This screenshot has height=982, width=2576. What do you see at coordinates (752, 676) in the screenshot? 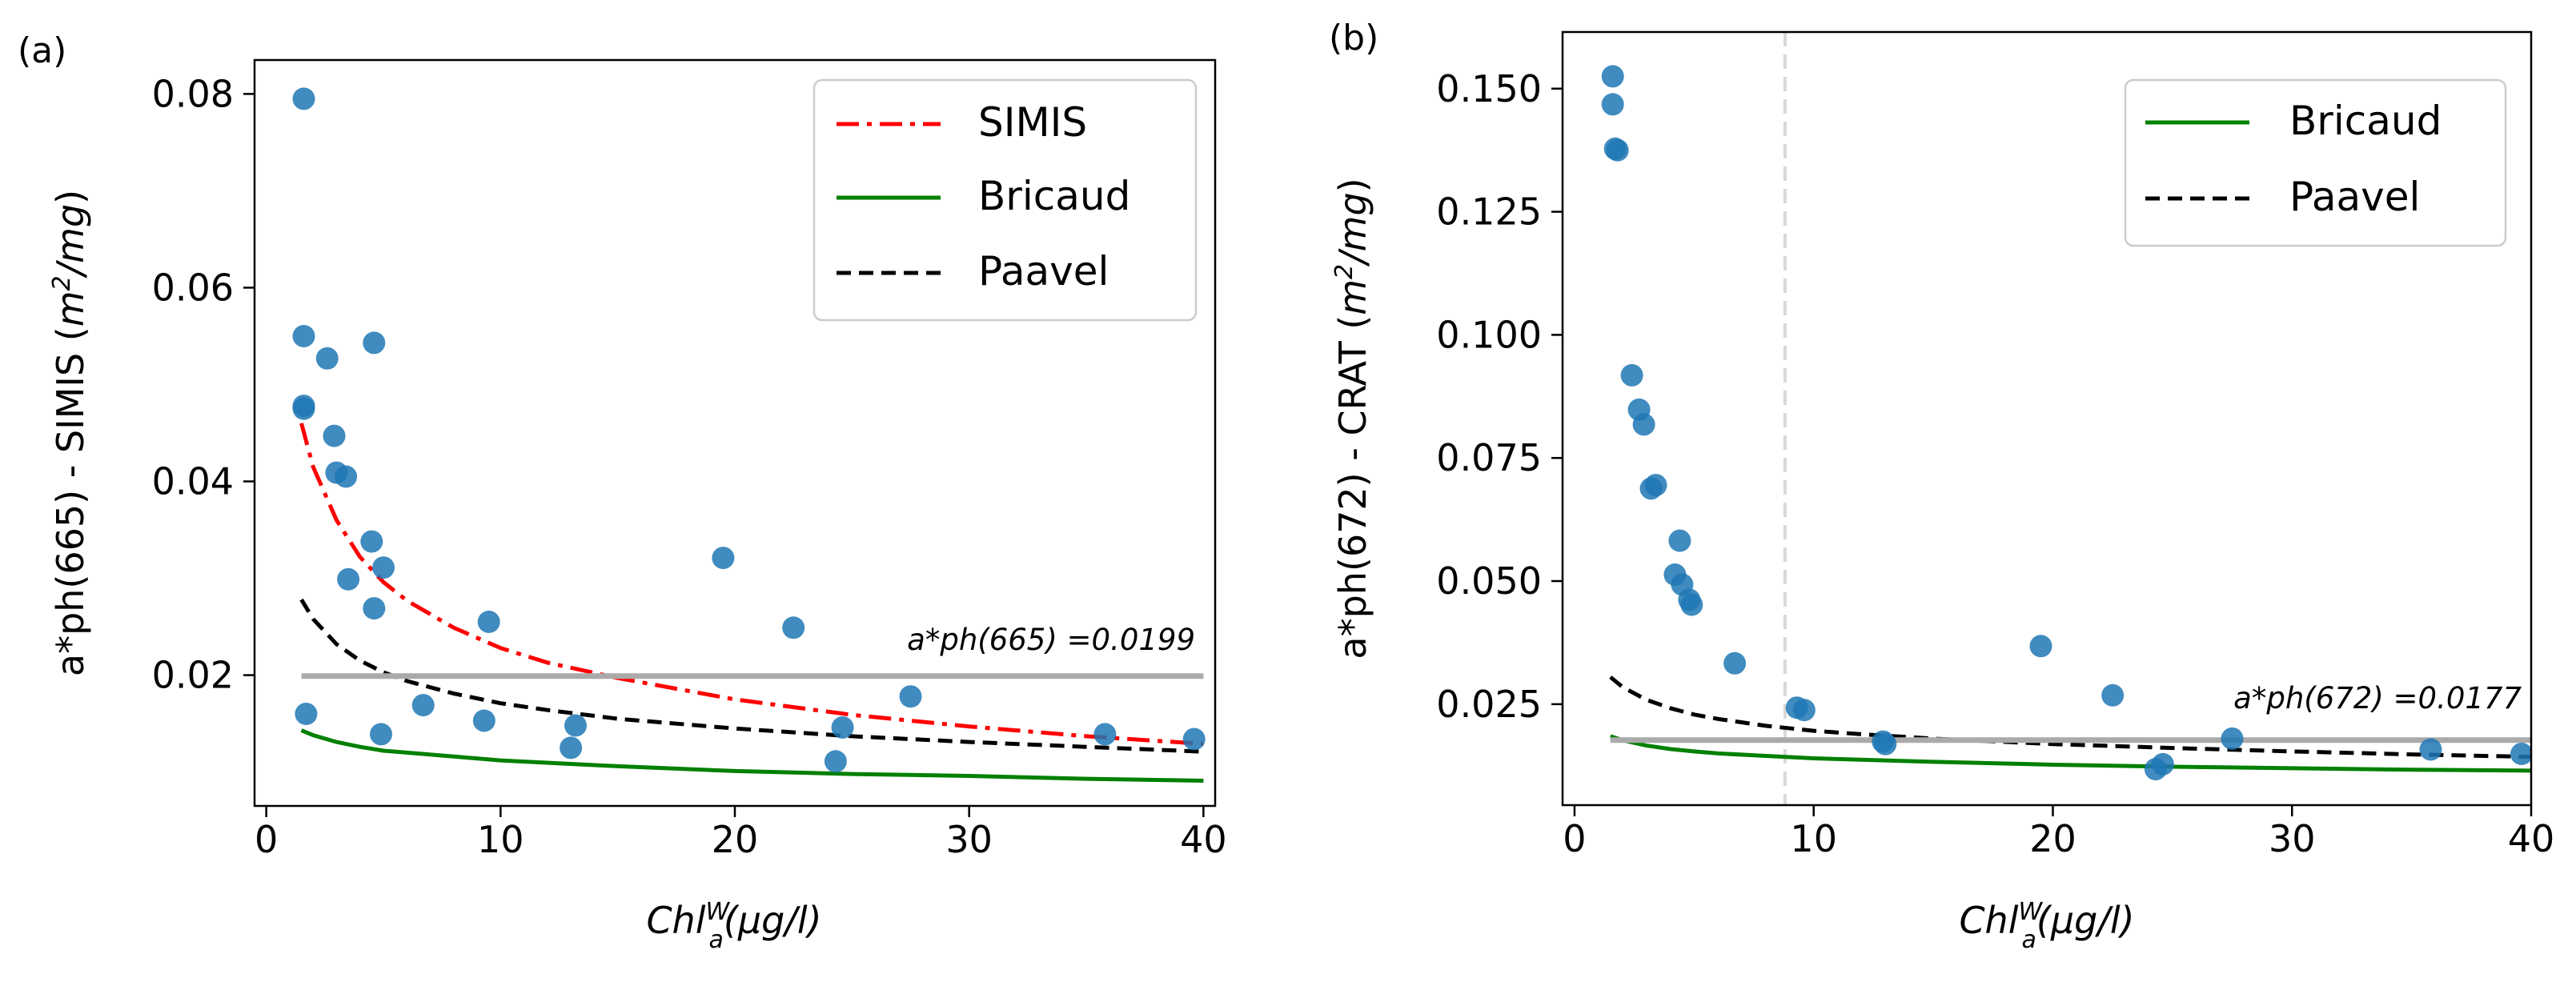
I see `panel-a-series-paavel-line` at bounding box center [752, 676].